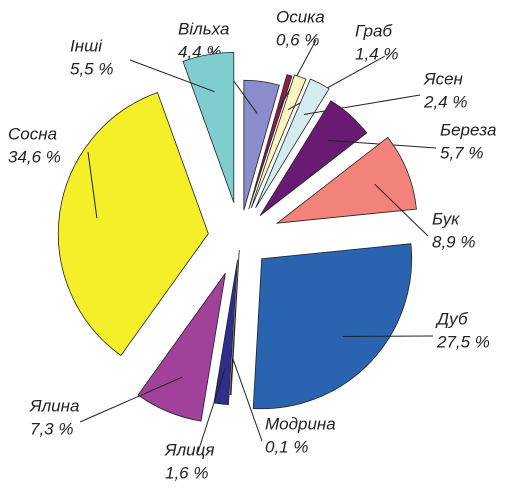  Describe the element at coordinates (203, 28) in the screenshot. I see `category-label: Вільха` at that location.